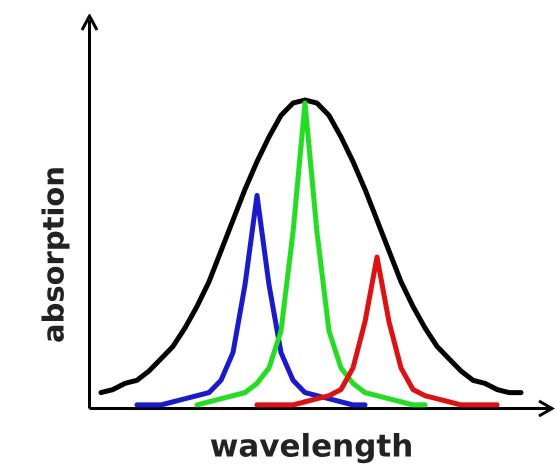 This screenshot has height=475, width=556. What do you see at coordinates (53, 254) in the screenshot?
I see `y-axis-title: absorption` at bounding box center [53, 254].